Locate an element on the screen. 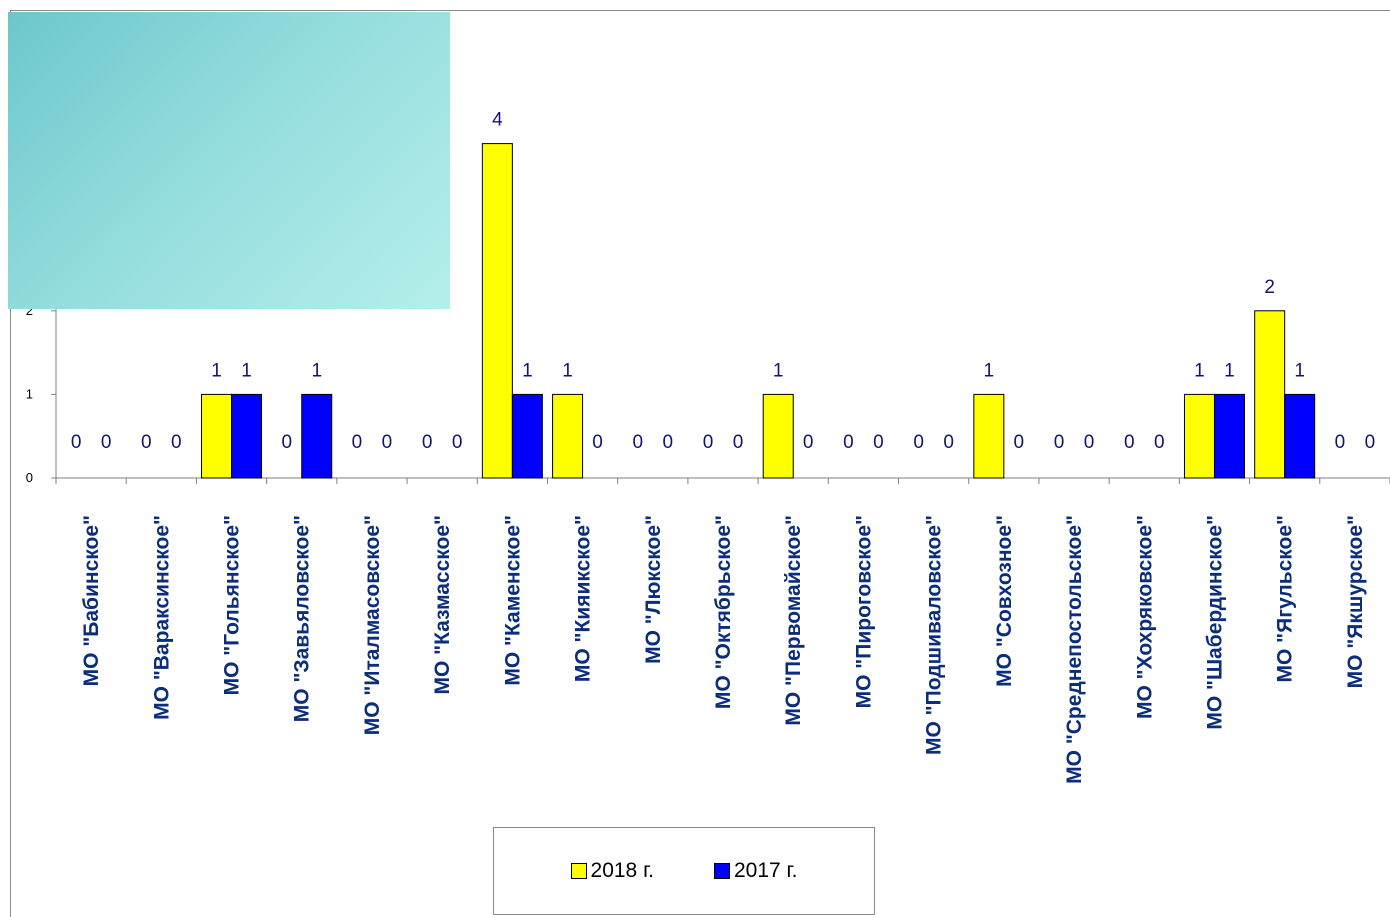 The width and height of the screenshot is (1390, 917). category-label: МО "Казмасское" is located at coordinates (442, 605).